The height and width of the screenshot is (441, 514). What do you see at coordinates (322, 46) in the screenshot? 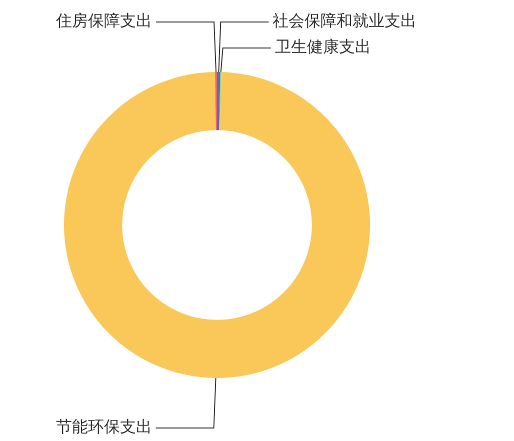
I see `slice-label: 卫生健康支出` at bounding box center [322, 46].